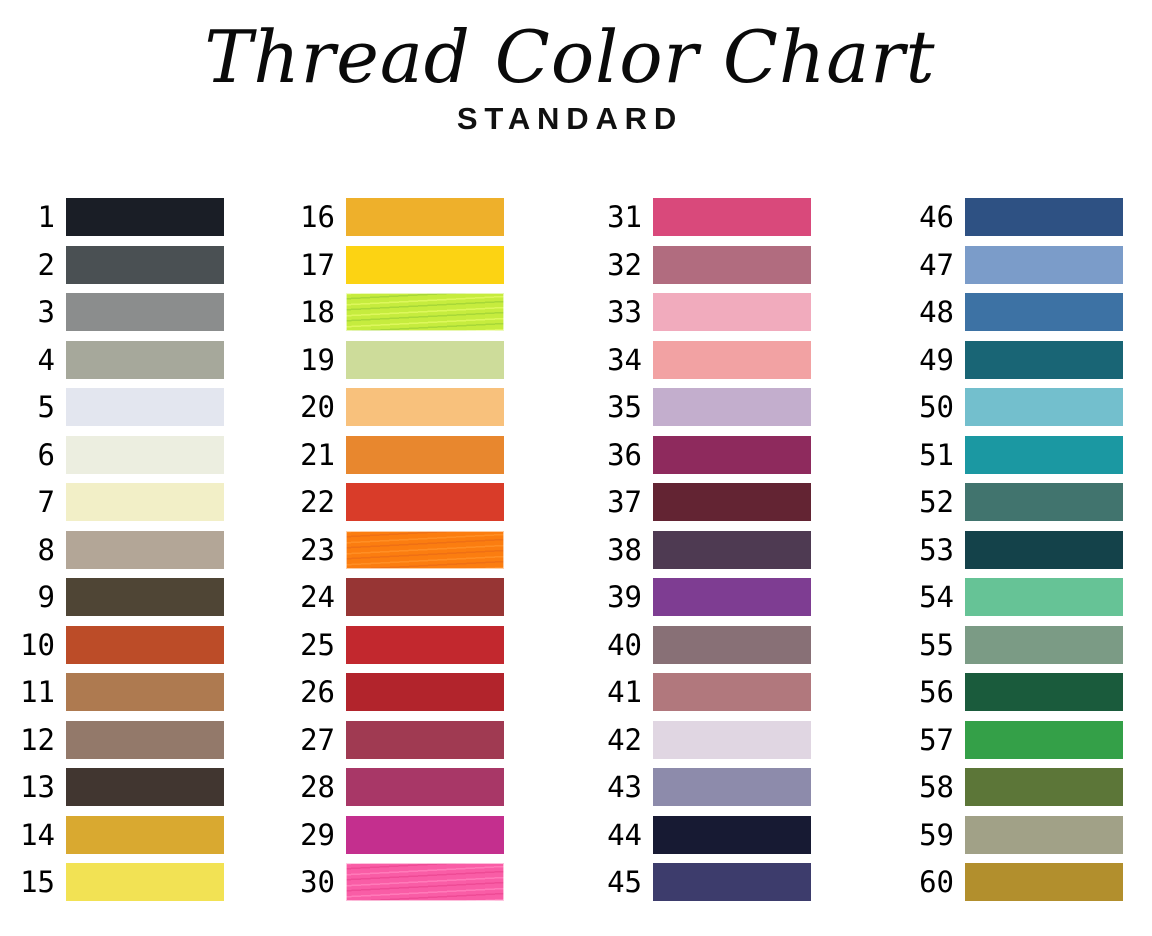 The width and height of the screenshot is (1152, 936). What do you see at coordinates (37, 882) in the screenshot?
I see `thread-number: 15` at bounding box center [37, 882].